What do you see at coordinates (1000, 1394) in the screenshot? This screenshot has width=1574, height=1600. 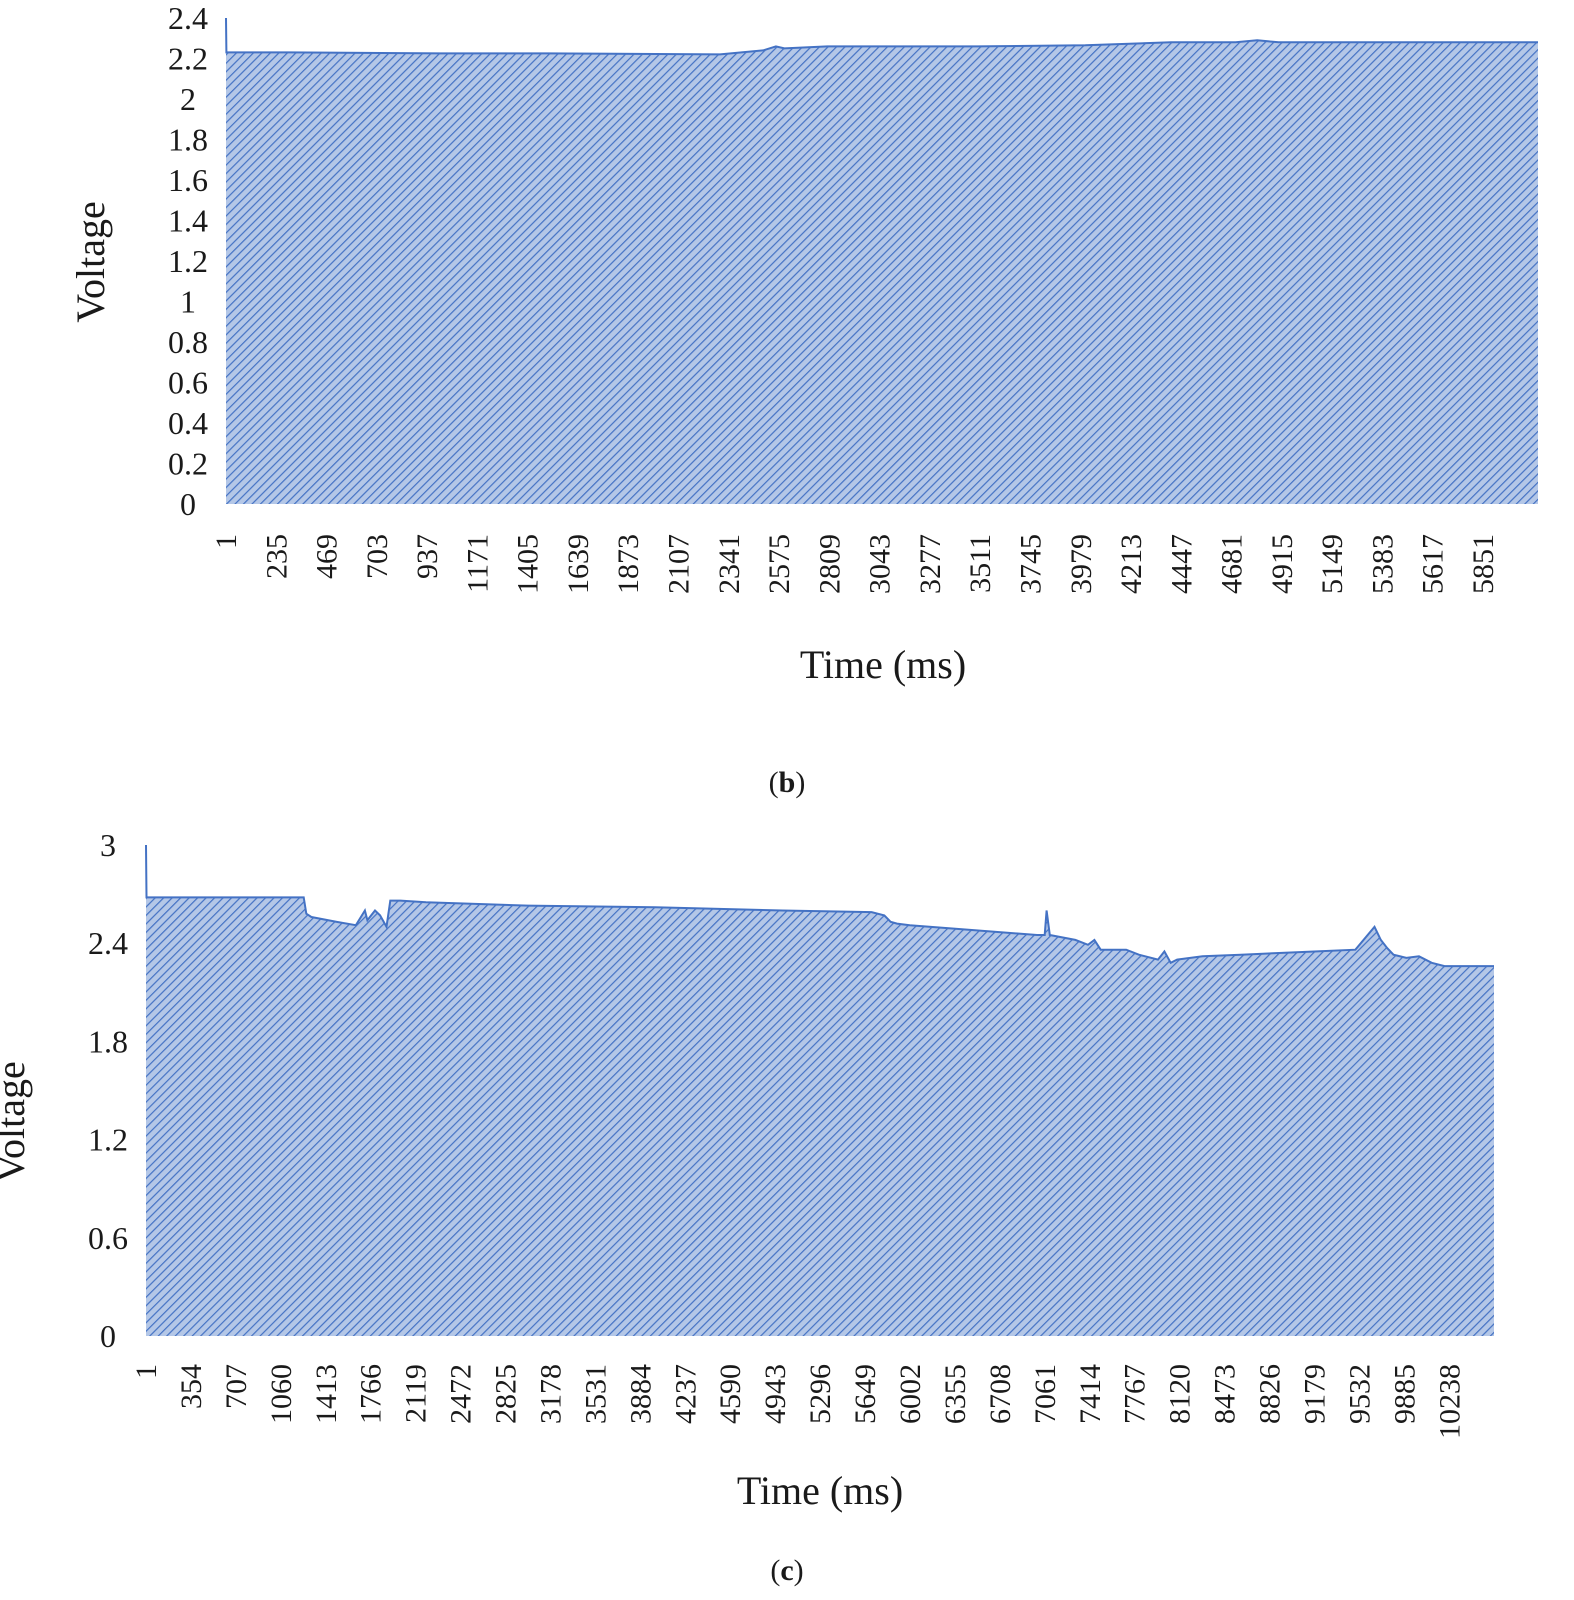 I see `x-tick-label: 6708` at bounding box center [1000, 1394].